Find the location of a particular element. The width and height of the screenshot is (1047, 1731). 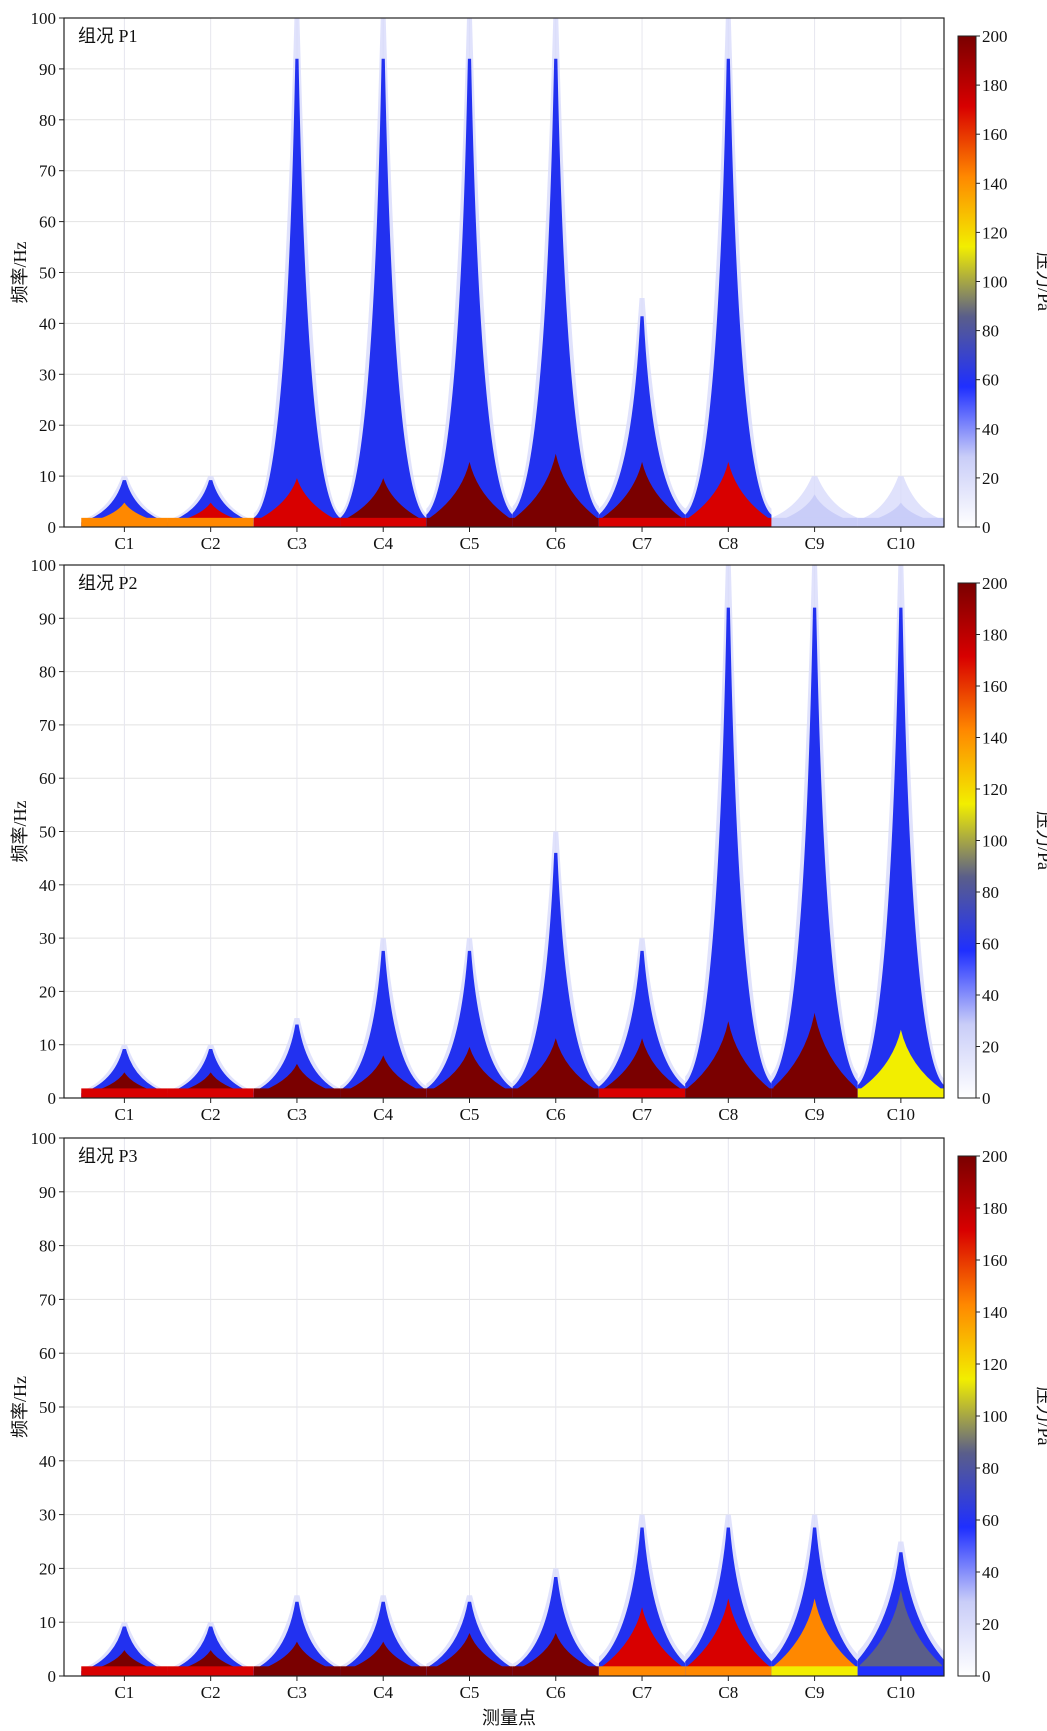

x-tick-label: C10 is located at coordinates (901, 1692).